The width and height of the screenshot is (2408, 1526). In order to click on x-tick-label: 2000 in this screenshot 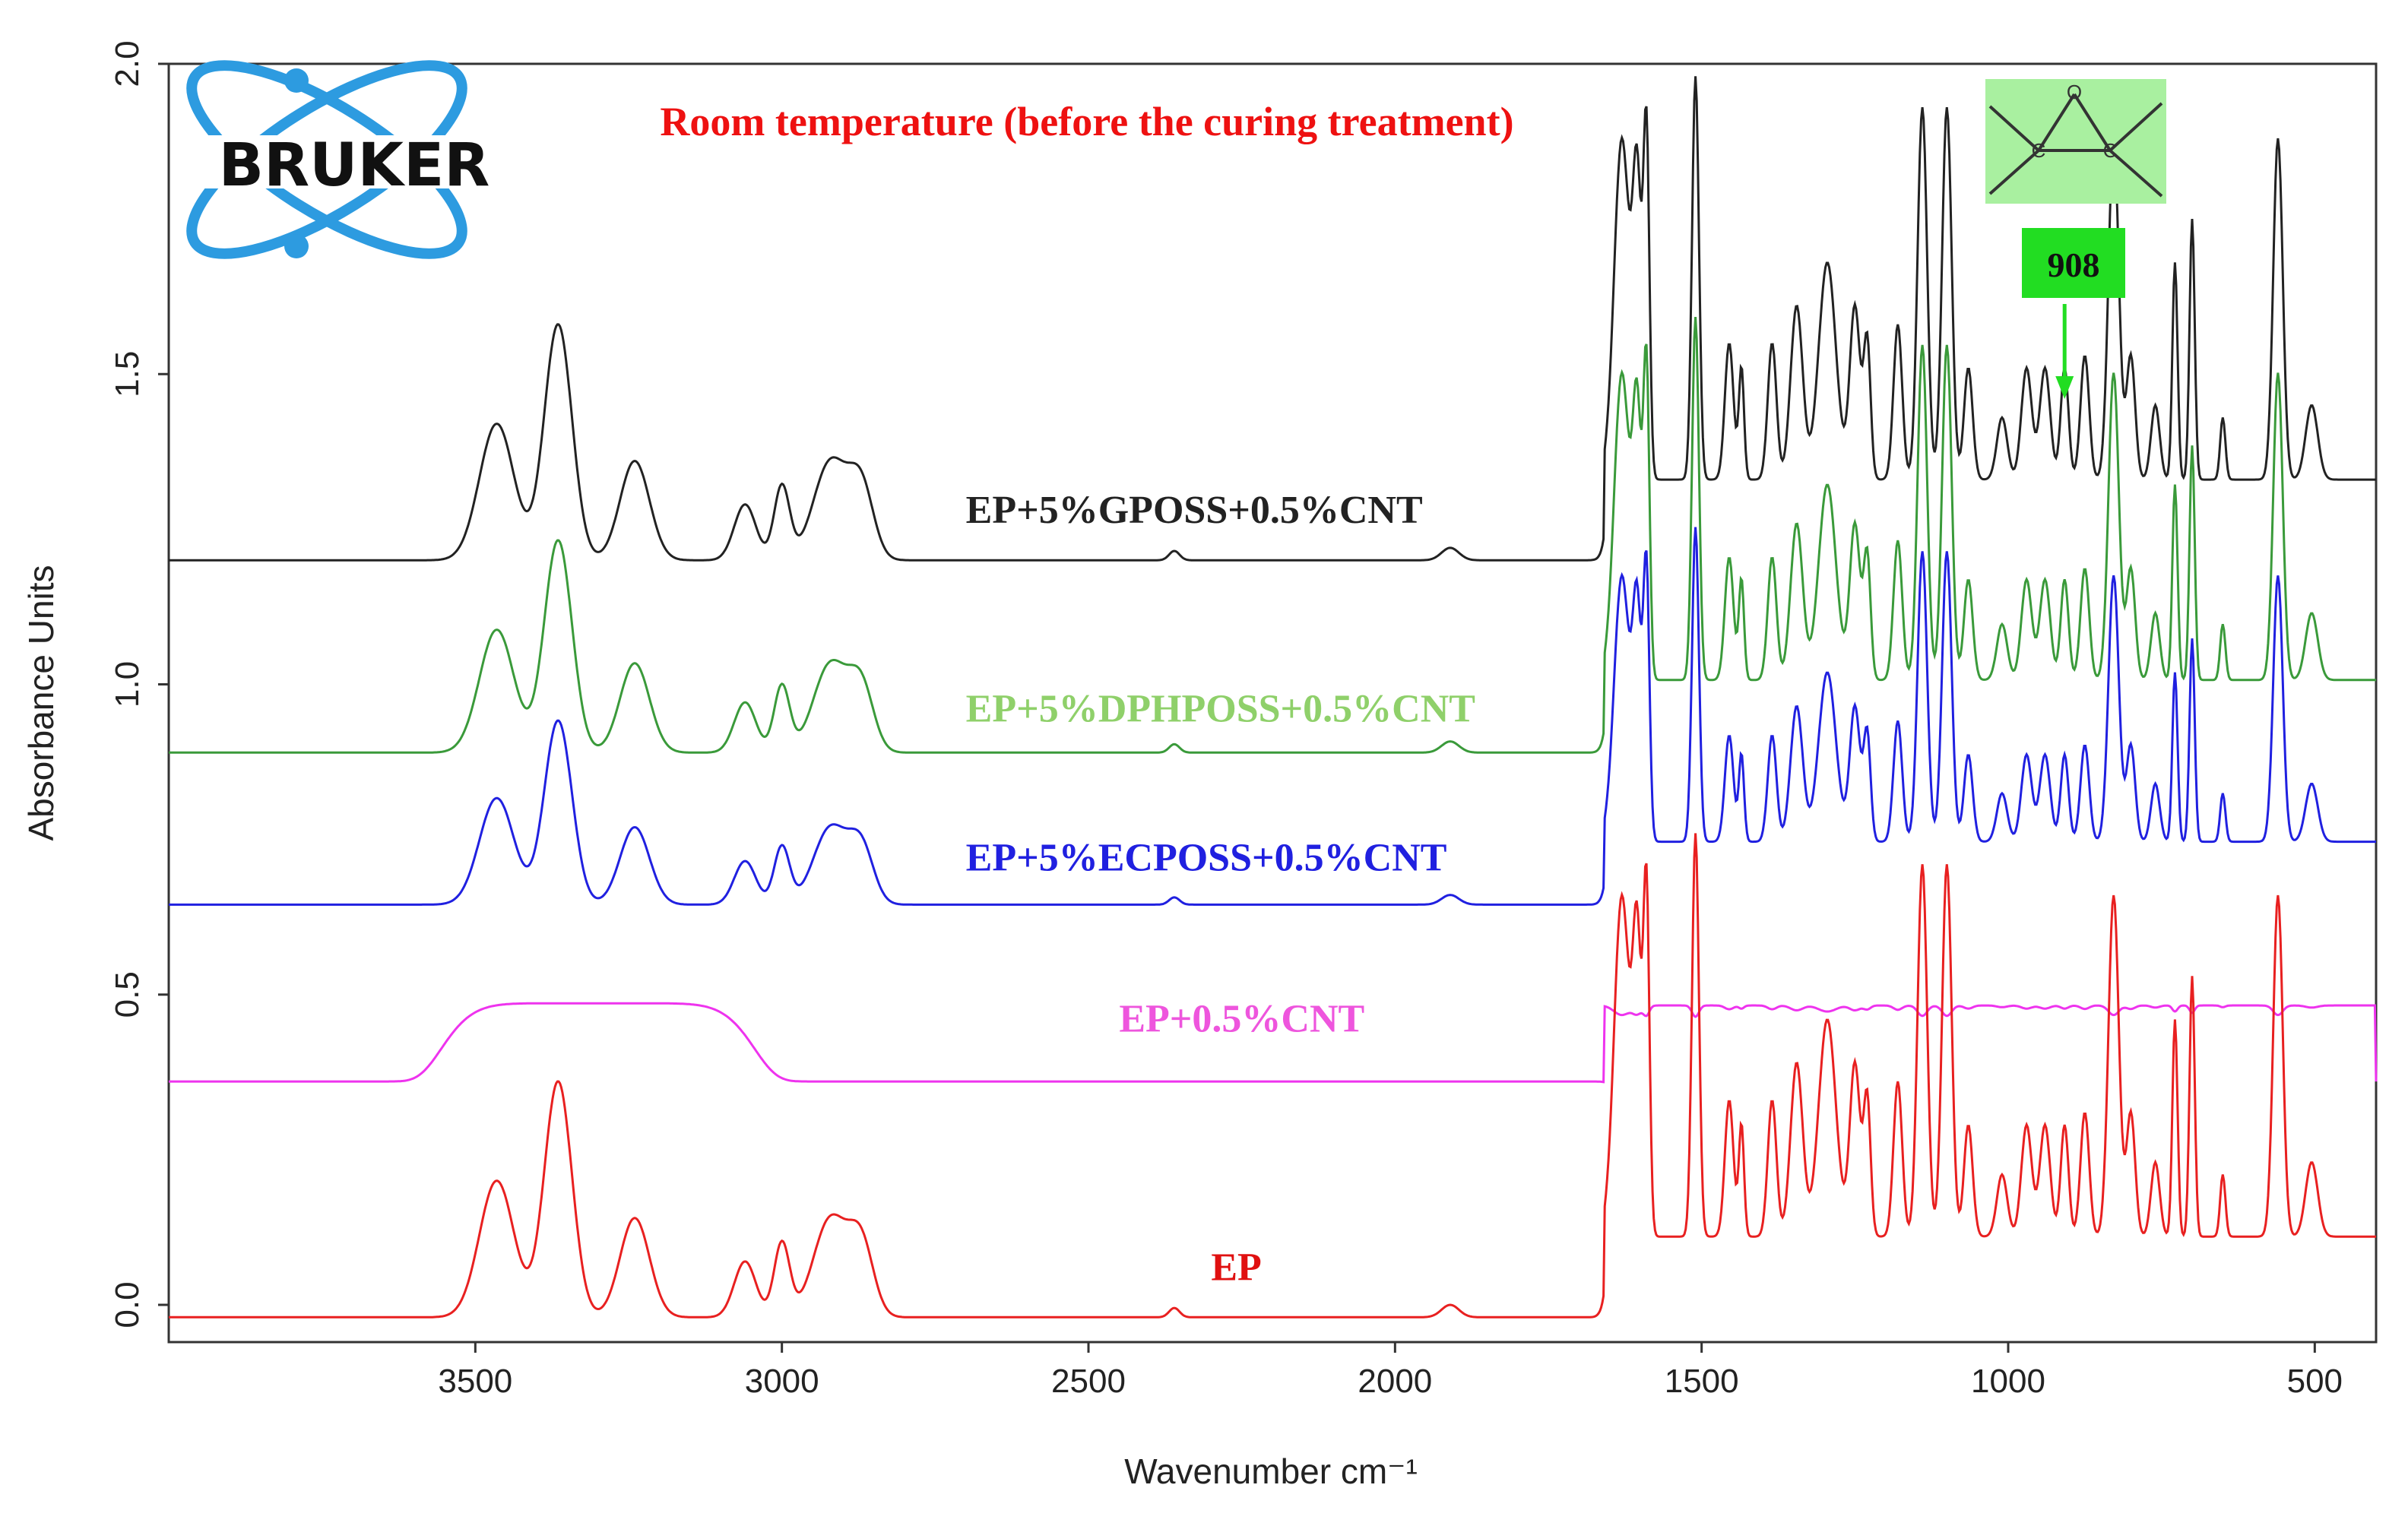, I will do `click(1395, 1381)`.